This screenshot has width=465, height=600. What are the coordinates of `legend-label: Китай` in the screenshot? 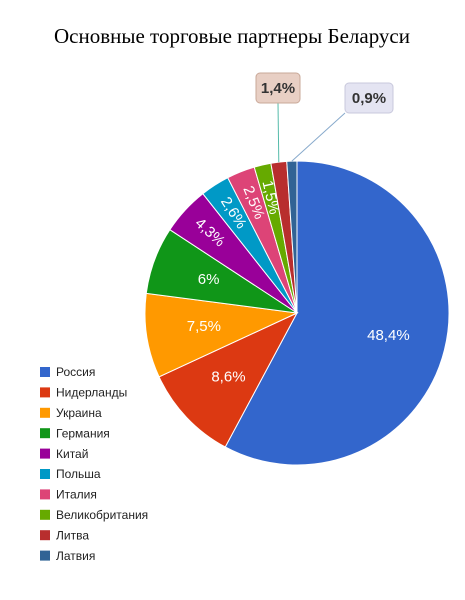 It's located at (72, 454).